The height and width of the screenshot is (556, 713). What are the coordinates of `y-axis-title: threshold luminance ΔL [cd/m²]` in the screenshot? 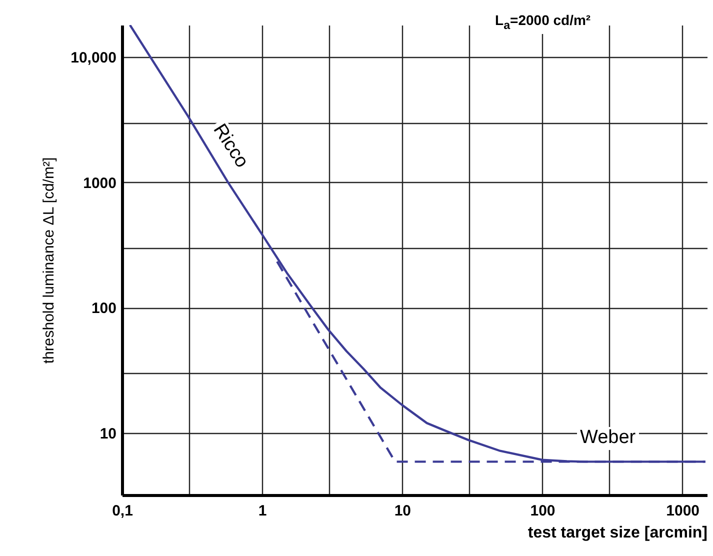 It's located at (49, 260).